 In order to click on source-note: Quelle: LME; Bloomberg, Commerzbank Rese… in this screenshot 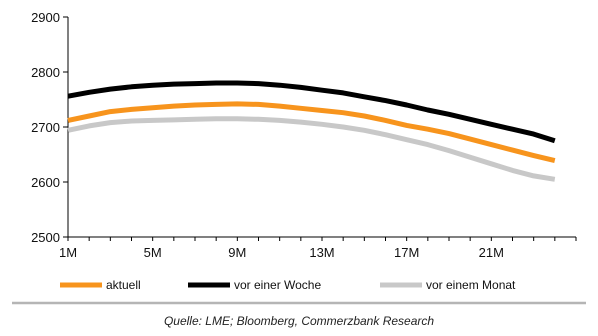, I will do `click(299, 321)`.